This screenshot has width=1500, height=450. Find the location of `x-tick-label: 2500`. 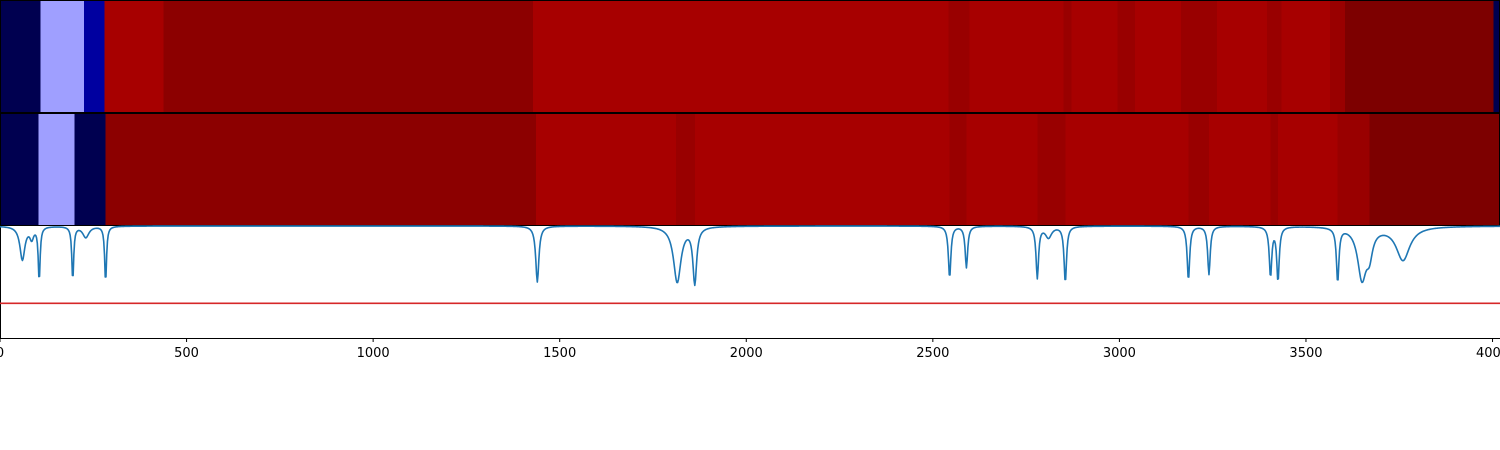

x-tick-label: 2500 is located at coordinates (932, 353).